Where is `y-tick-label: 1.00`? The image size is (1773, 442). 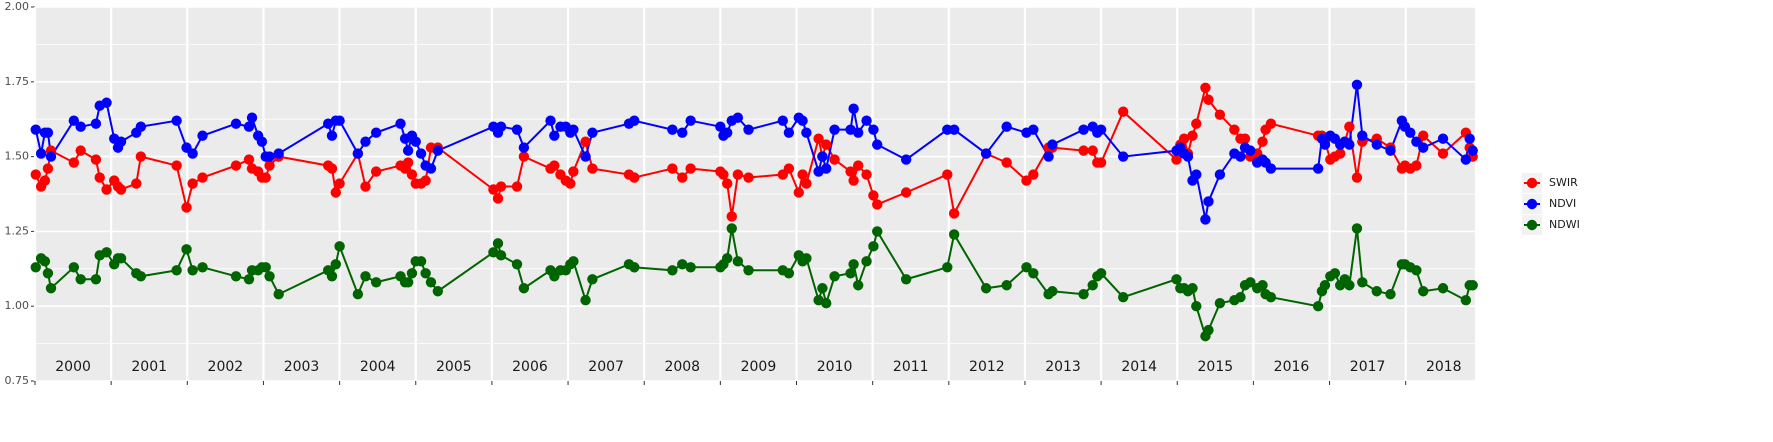
y-tick-label: 1.00 is located at coordinates (17, 305).